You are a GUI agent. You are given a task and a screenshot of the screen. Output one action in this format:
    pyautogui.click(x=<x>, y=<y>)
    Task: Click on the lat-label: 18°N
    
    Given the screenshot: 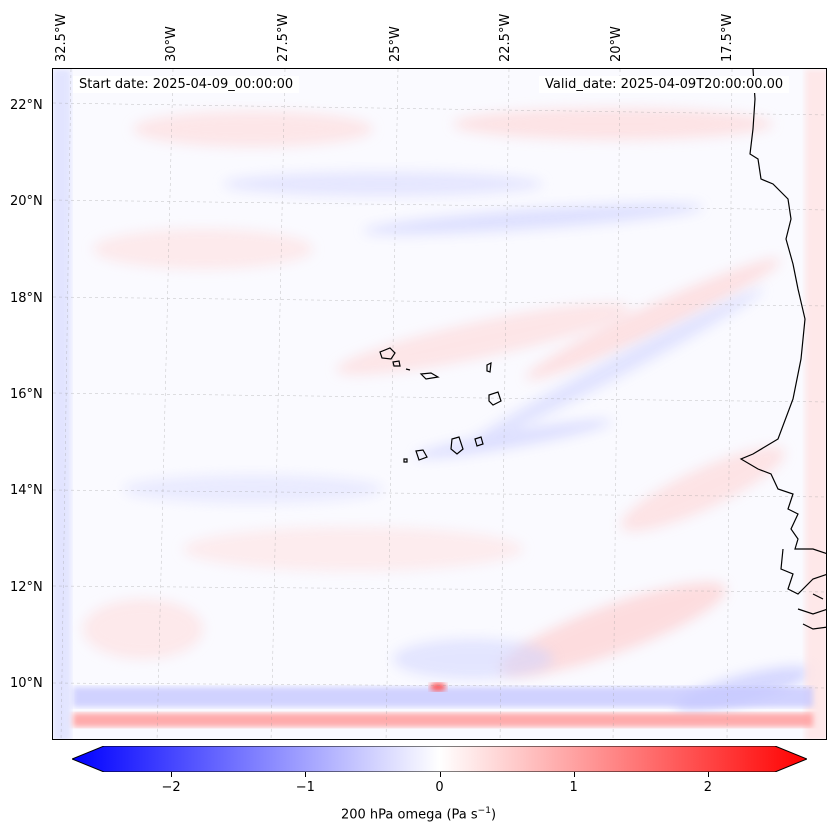 What is the action you would take?
    pyautogui.click(x=26, y=298)
    